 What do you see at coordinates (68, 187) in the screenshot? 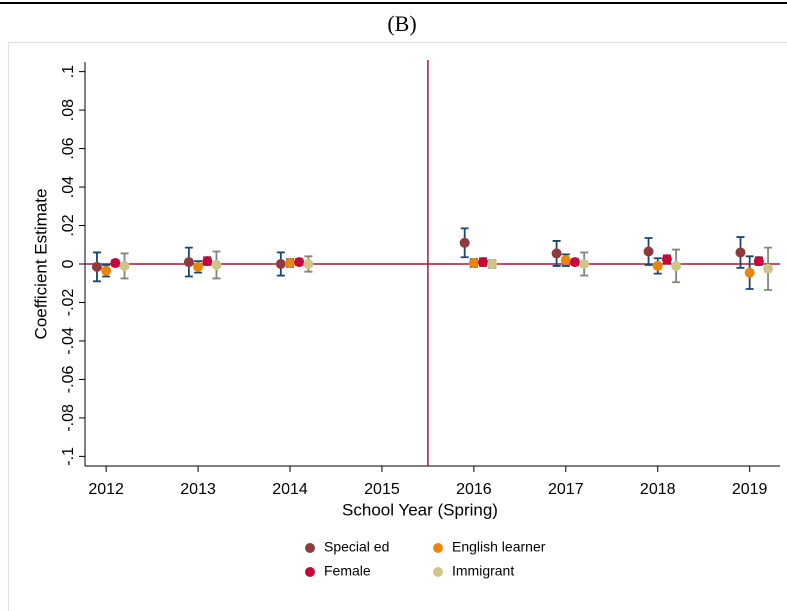
I see `y-tick-label: .04` at bounding box center [68, 187].